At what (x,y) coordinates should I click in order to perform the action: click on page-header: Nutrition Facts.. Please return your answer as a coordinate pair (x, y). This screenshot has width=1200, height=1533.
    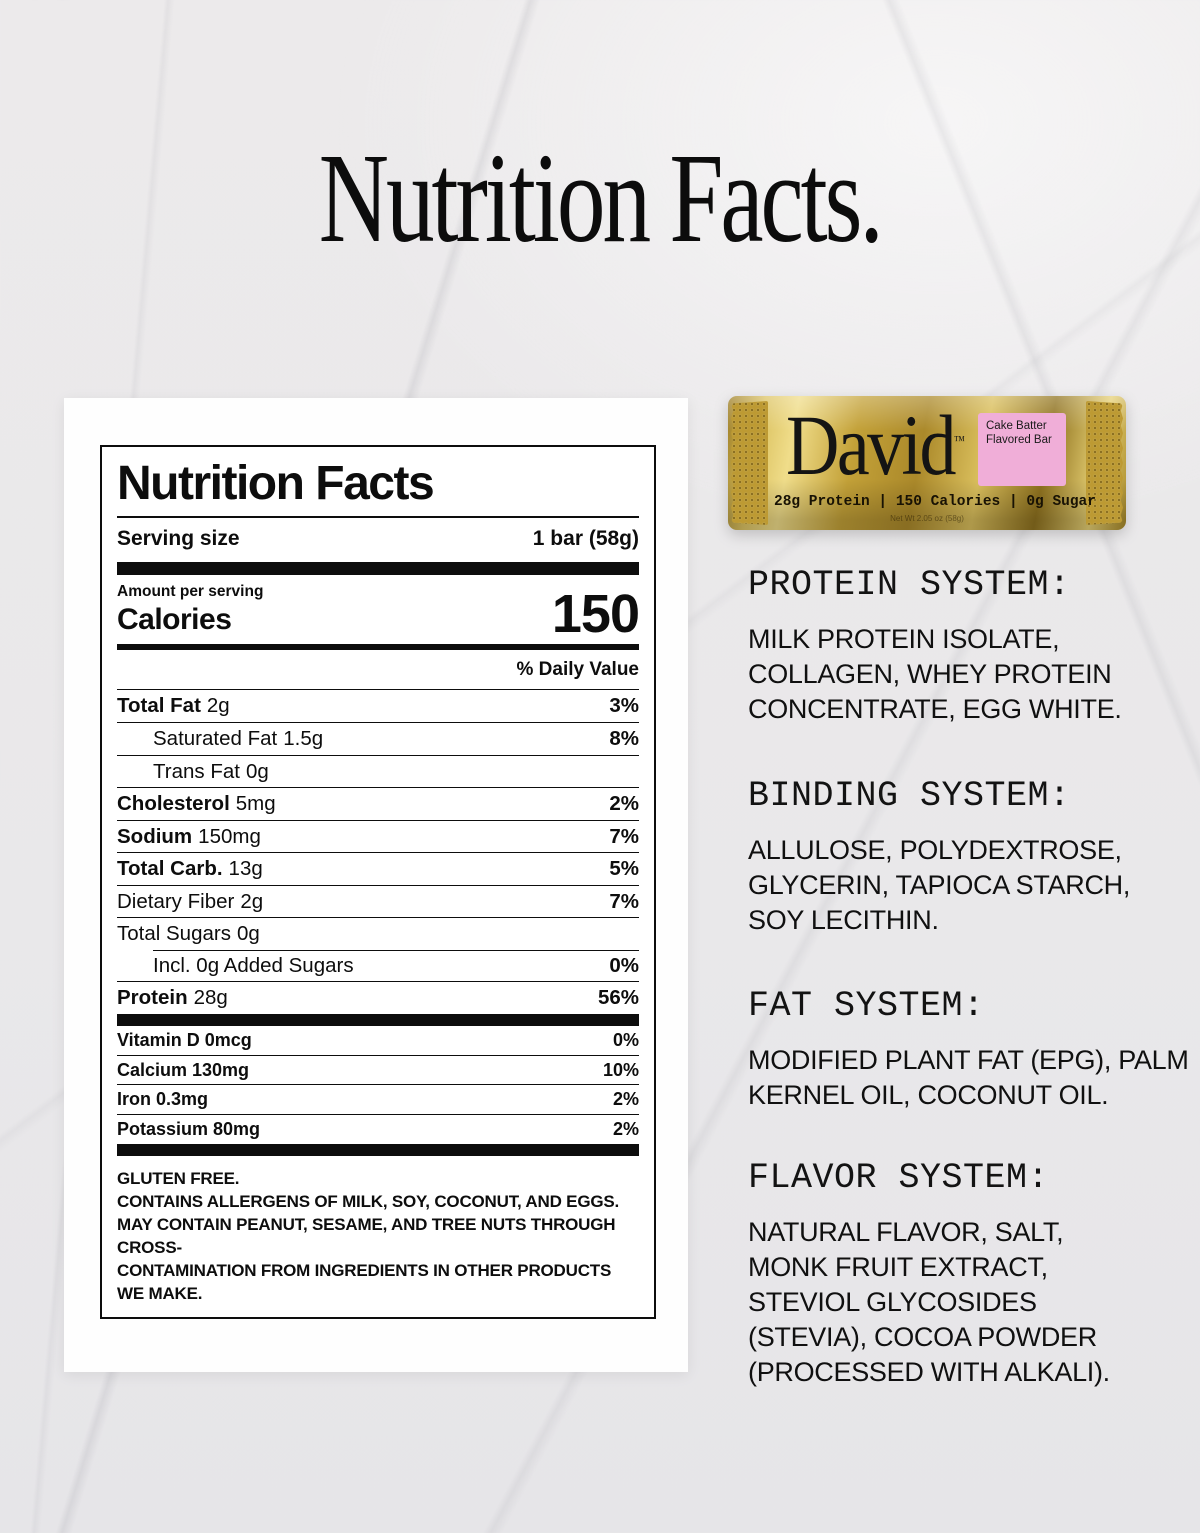
    Looking at the image, I should click on (600, 198).